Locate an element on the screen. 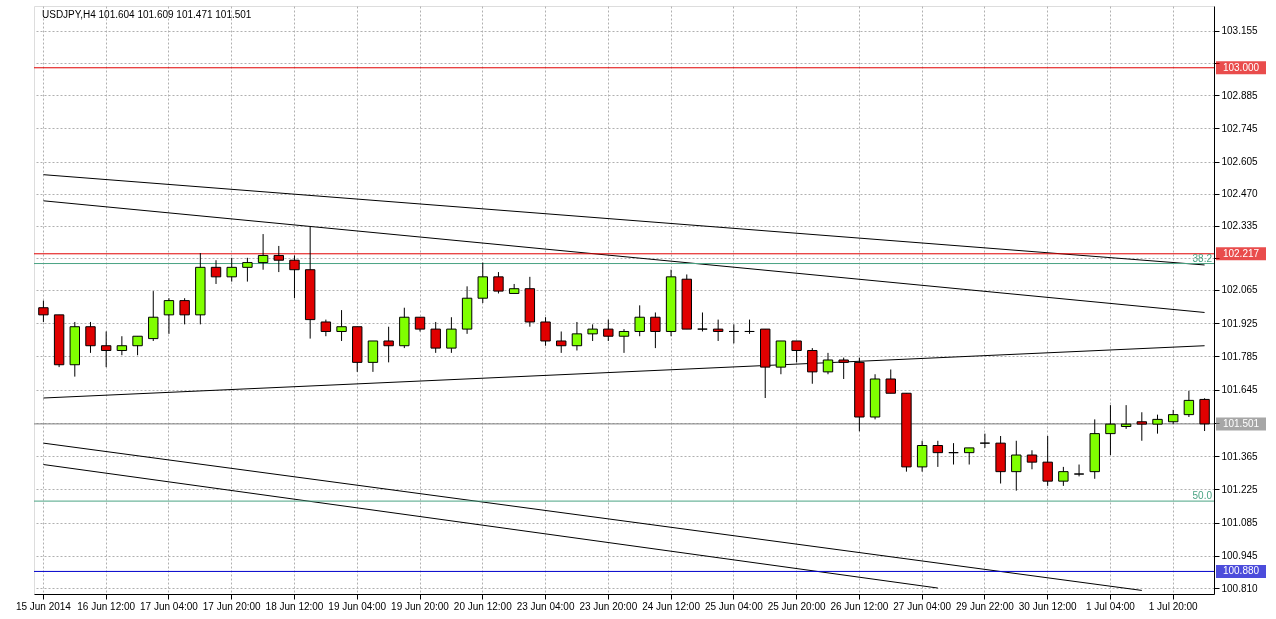  y-tick-label: 102.065 is located at coordinates (1240, 290).